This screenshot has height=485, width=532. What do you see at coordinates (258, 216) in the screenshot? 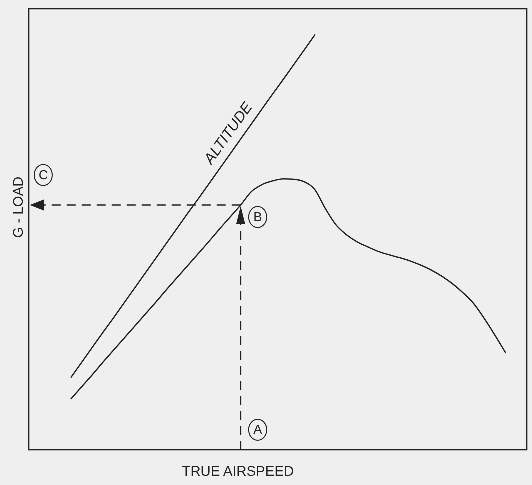
I see `annotation: B` at bounding box center [258, 216].